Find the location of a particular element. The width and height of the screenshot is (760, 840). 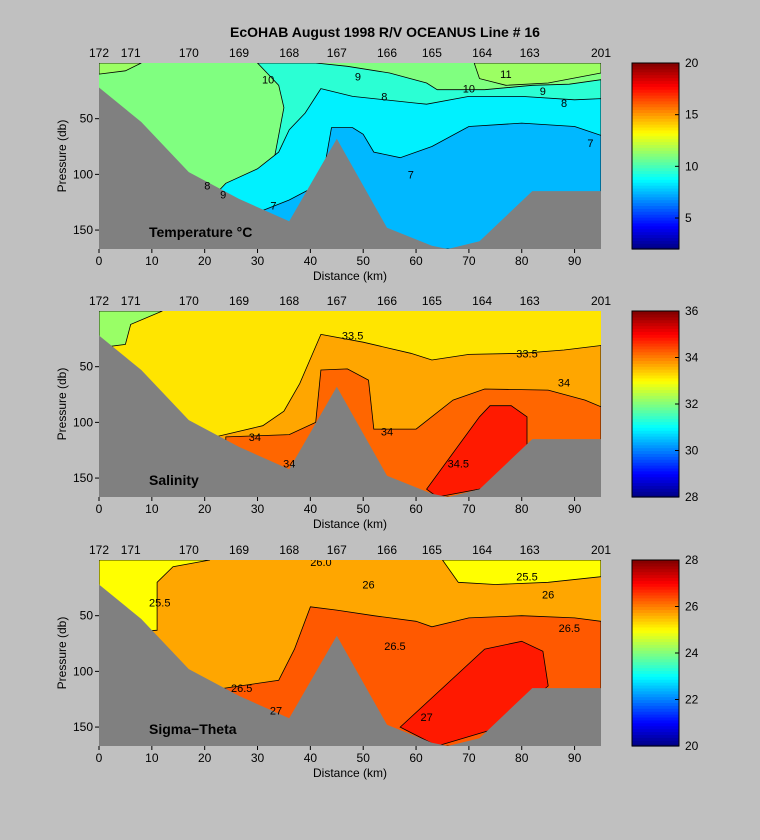

y-tick-label: 50 is located at coordinates (87, 367).